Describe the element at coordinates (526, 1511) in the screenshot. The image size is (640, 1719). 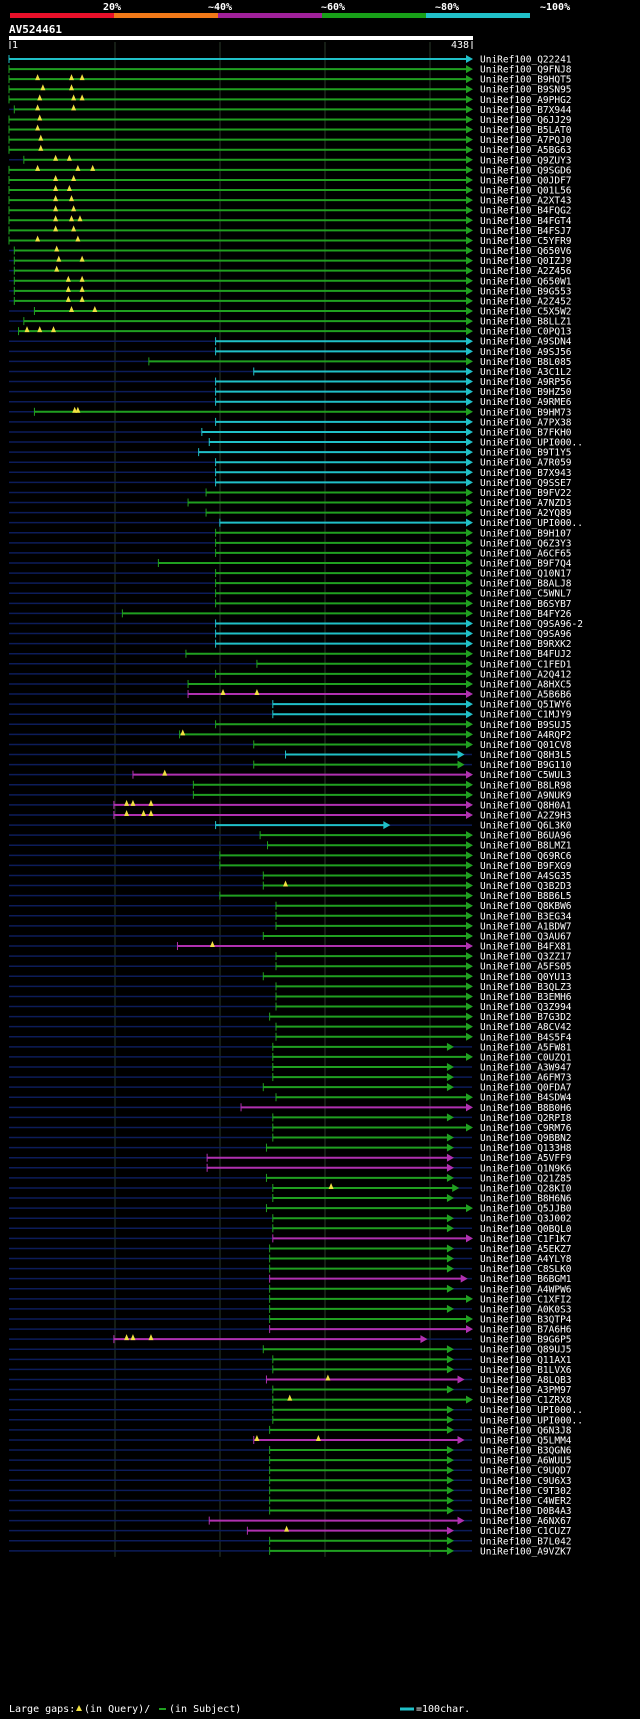
I see `hit-id: UniRef100_D0B4A3` at that location.